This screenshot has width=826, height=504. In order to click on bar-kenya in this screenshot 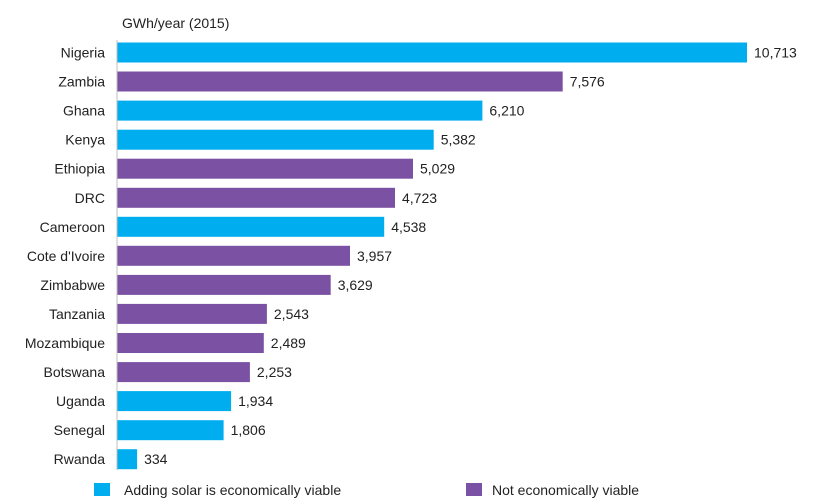, I will do `click(275, 139)`.